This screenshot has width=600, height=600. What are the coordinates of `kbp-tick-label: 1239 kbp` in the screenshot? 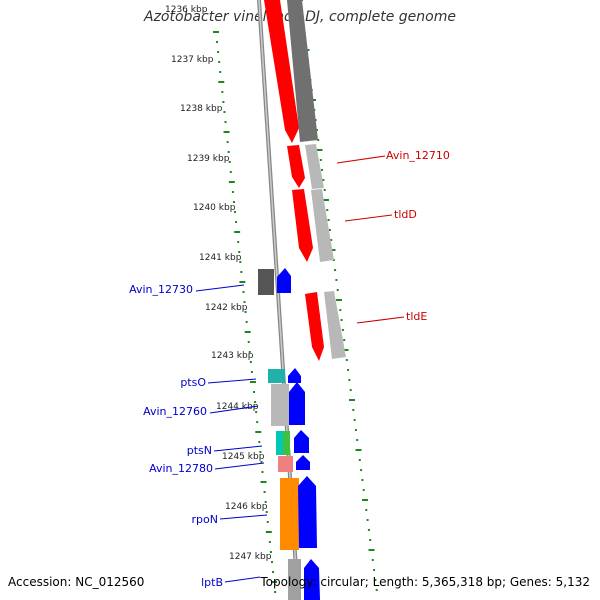 It's located at (208, 159).